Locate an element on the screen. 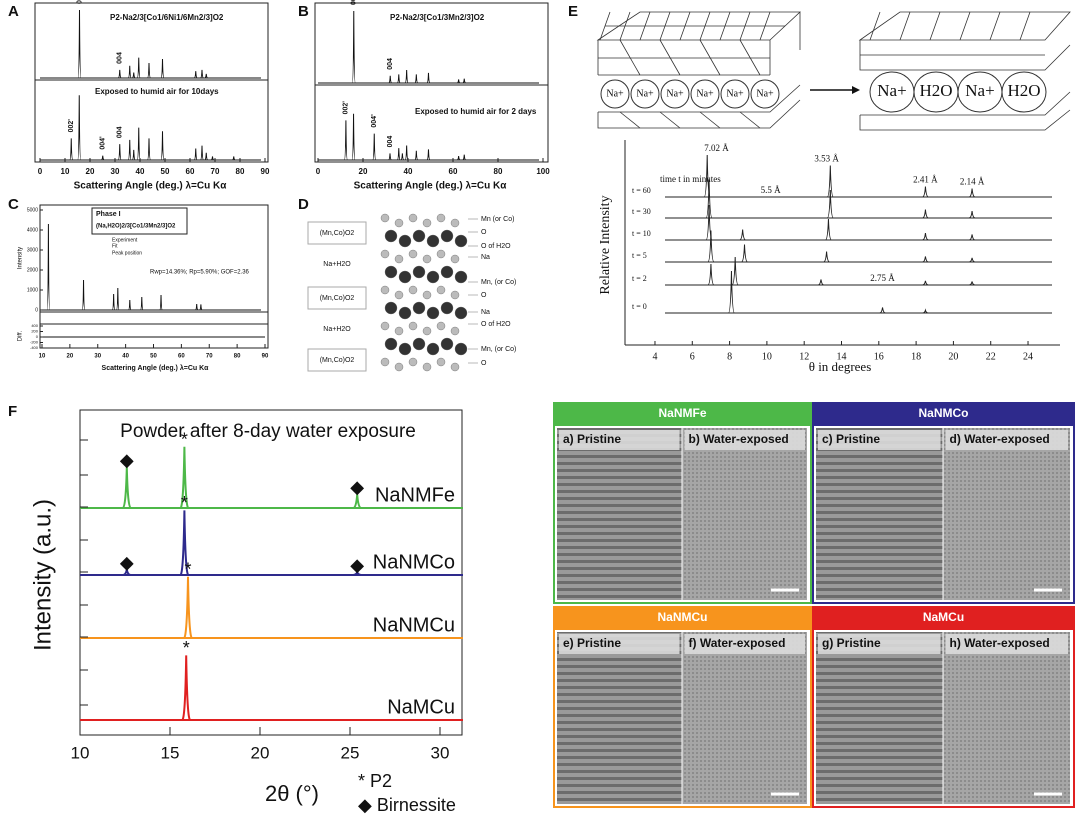  layer-box is located at coordinates (337, 298).